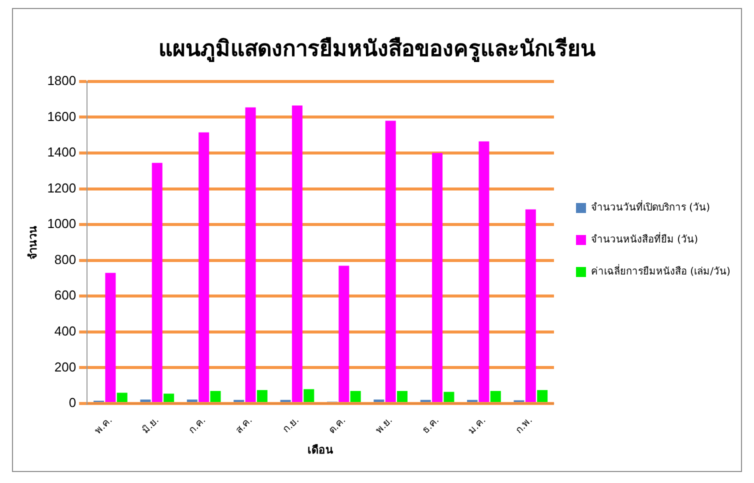 The height and width of the screenshot is (483, 754). I want to click on x-tick-label: มิ.ย., so click(151, 425).